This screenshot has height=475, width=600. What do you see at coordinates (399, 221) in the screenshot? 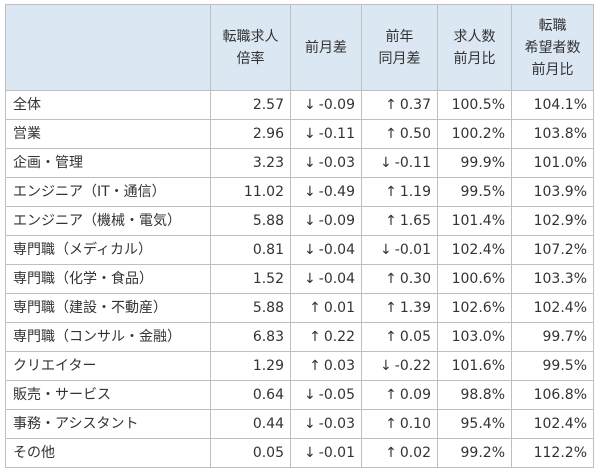
I see `yoy-diff-cell: ↑ 1.65` at bounding box center [399, 221].